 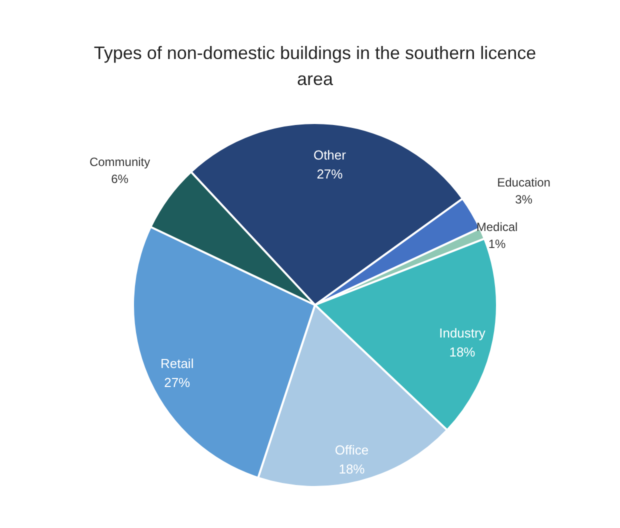 What do you see at coordinates (119, 161) in the screenshot?
I see `slice-label: Community` at bounding box center [119, 161].